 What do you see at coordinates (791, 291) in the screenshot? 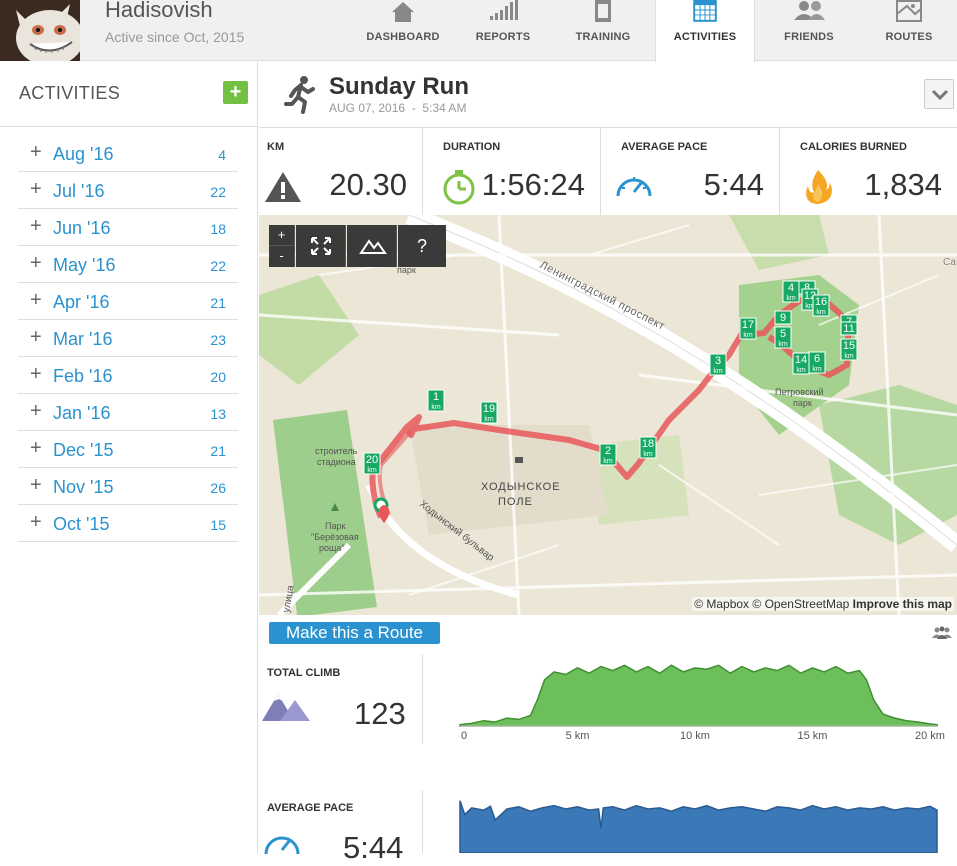
I see `km-marker: 4km` at bounding box center [791, 291].